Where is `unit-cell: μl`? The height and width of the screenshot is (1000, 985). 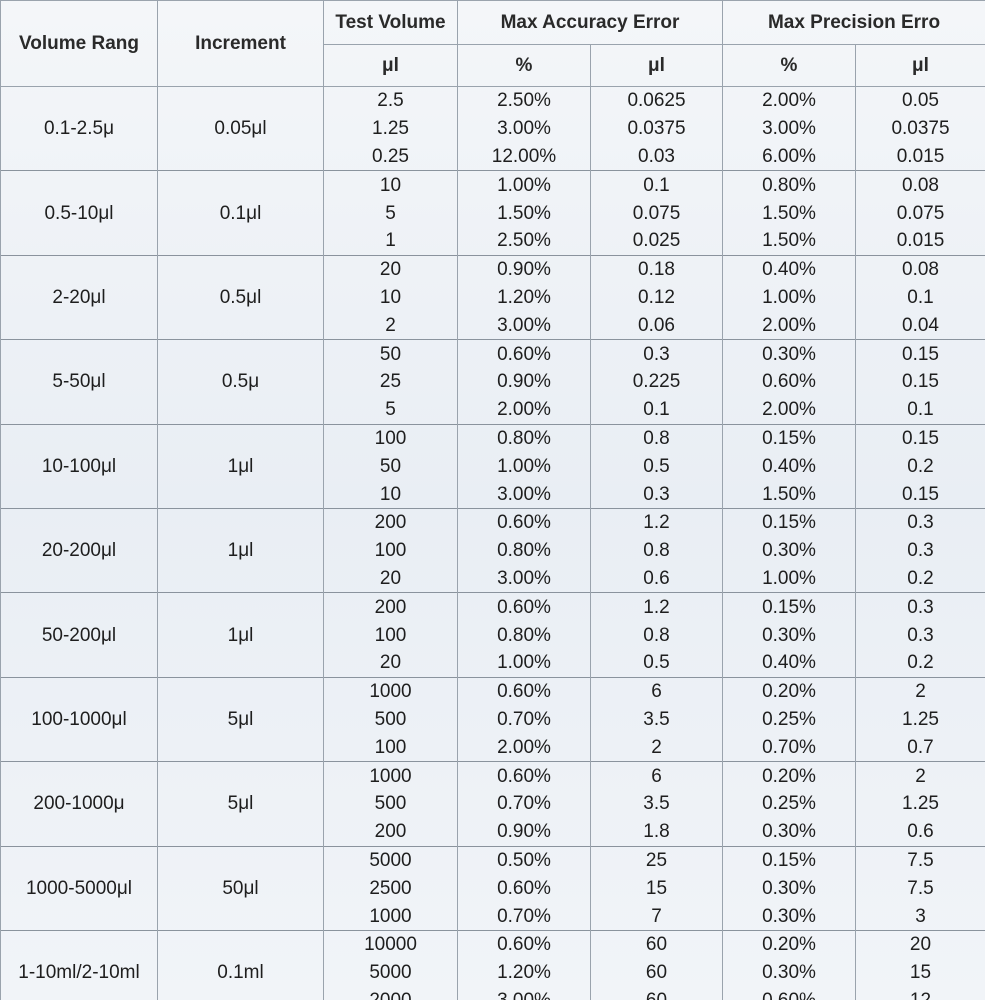 unit-cell: μl is located at coordinates (390, 65).